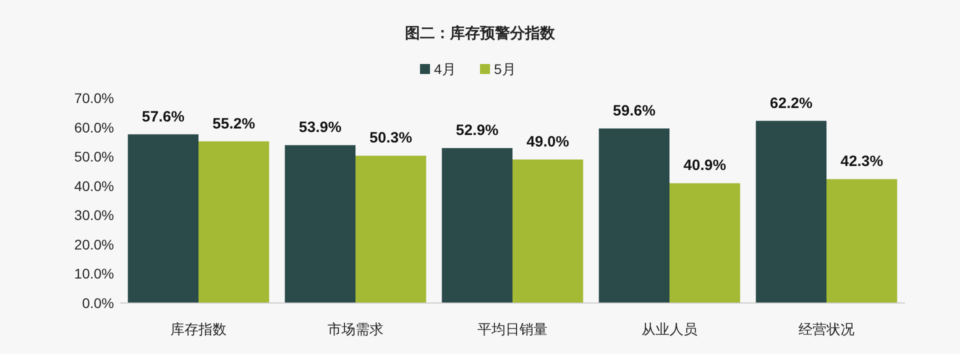 This screenshot has width=960, height=354. I want to click on data-label: 52.9%, so click(477, 131).